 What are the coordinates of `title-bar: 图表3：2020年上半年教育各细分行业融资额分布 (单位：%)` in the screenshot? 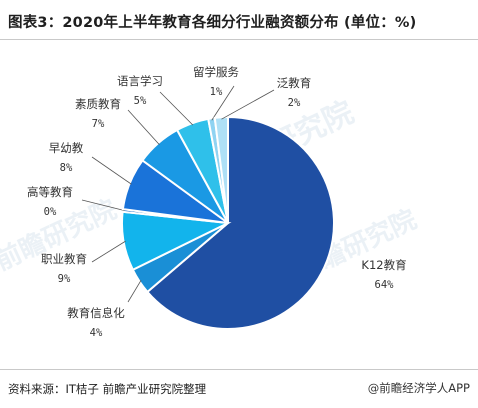 It's located at (239, 20).